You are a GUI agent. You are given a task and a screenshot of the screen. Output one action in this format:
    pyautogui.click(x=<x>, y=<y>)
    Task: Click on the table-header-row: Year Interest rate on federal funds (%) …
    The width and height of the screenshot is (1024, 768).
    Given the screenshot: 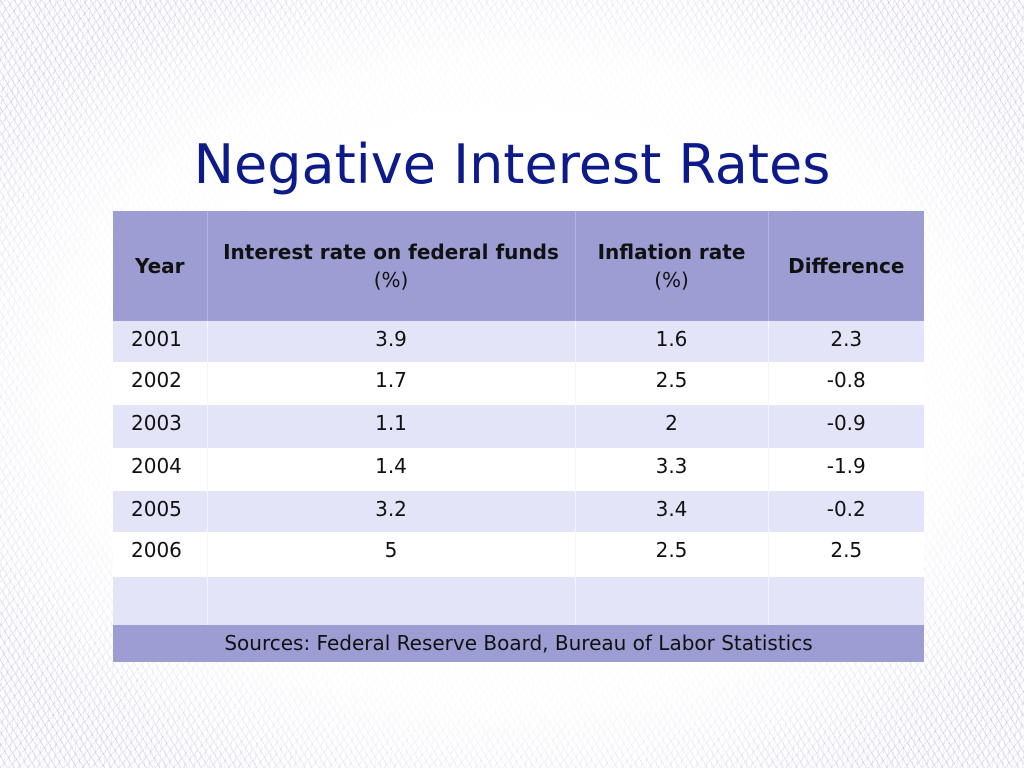 What is the action you would take?
    pyautogui.click(x=518, y=266)
    